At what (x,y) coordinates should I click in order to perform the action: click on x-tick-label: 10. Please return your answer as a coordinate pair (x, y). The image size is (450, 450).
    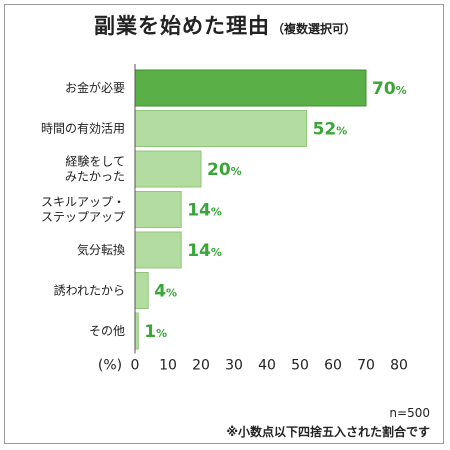
    Looking at the image, I should click on (168, 366).